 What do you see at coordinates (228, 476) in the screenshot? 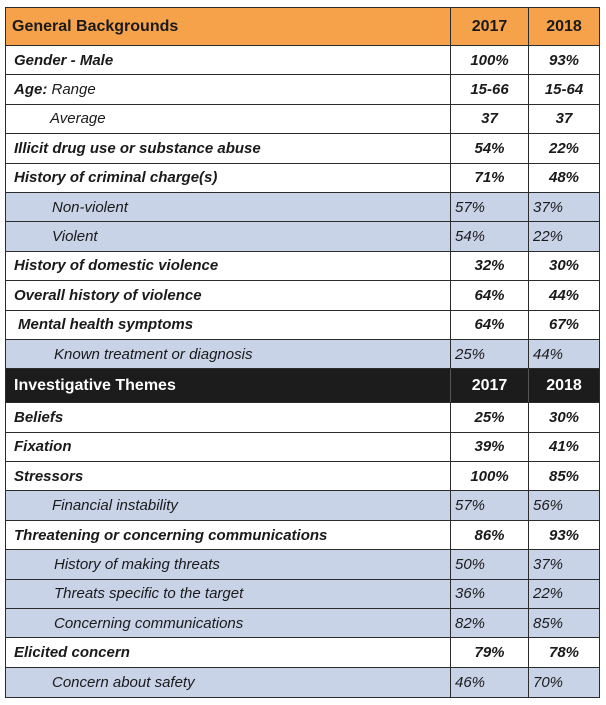
I see `row-label: Stressors` at bounding box center [228, 476].